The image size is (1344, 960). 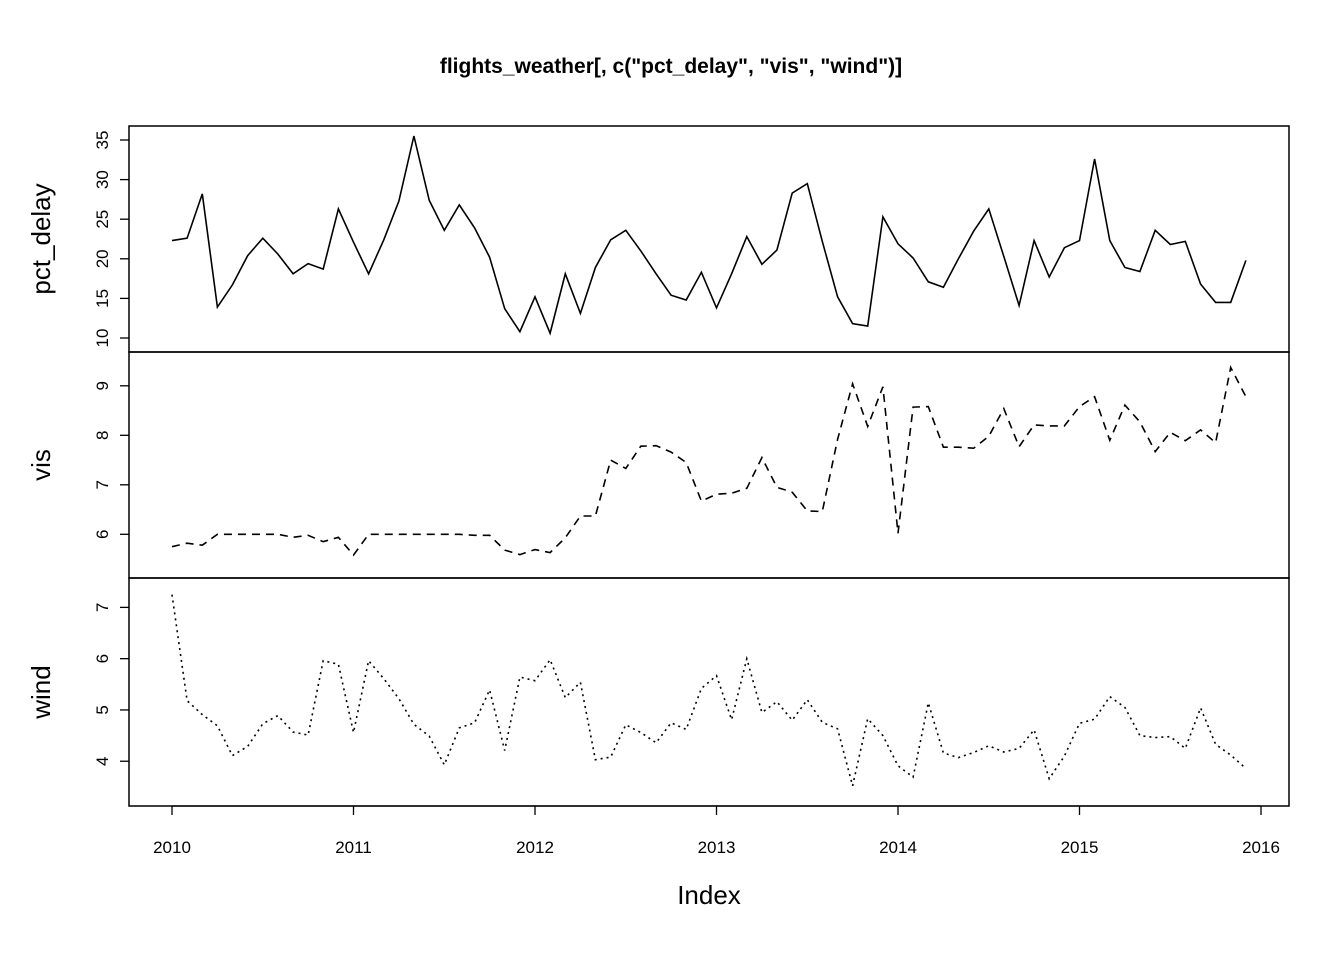 I want to click on y-tick-label: 35, so click(x=102, y=140).